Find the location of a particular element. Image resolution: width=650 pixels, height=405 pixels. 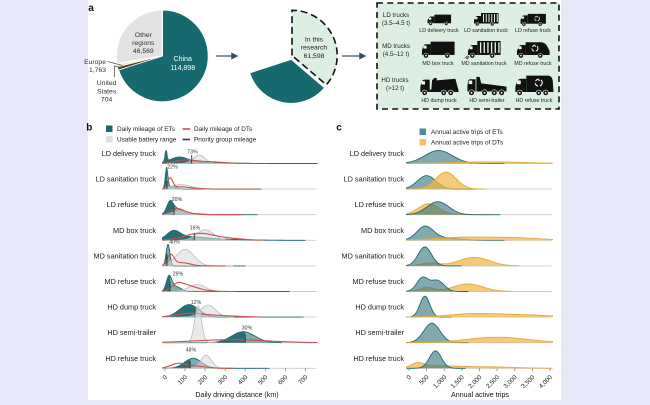

svg-text: In this is located at coordinates (314, 40).